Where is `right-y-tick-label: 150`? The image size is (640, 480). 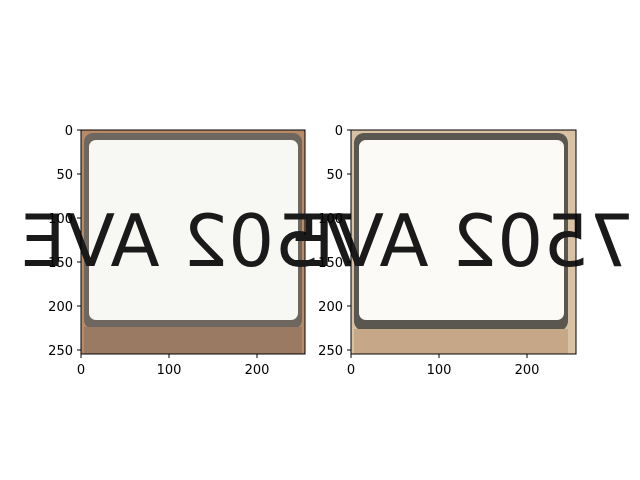 right-y-tick-label: 150 is located at coordinates (330, 263).